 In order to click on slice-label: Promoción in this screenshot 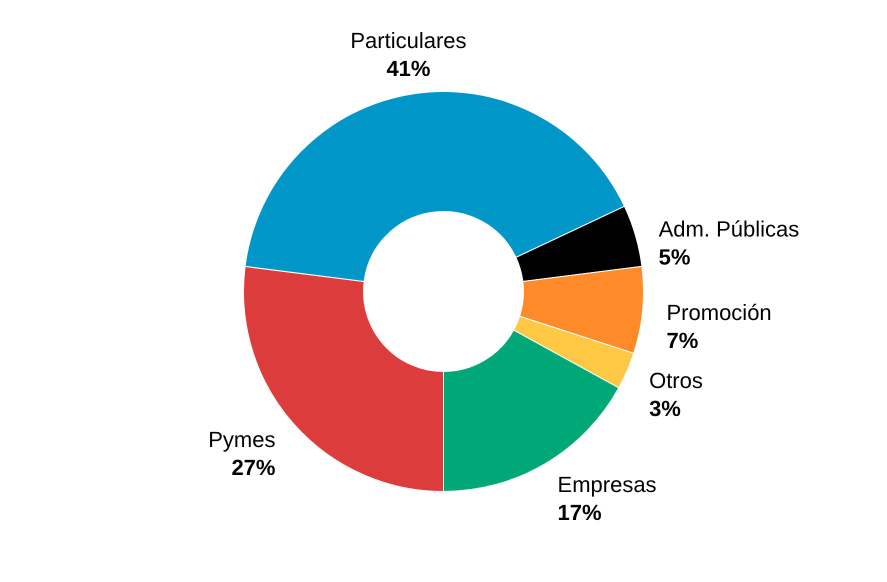, I will do `click(719, 313)`.